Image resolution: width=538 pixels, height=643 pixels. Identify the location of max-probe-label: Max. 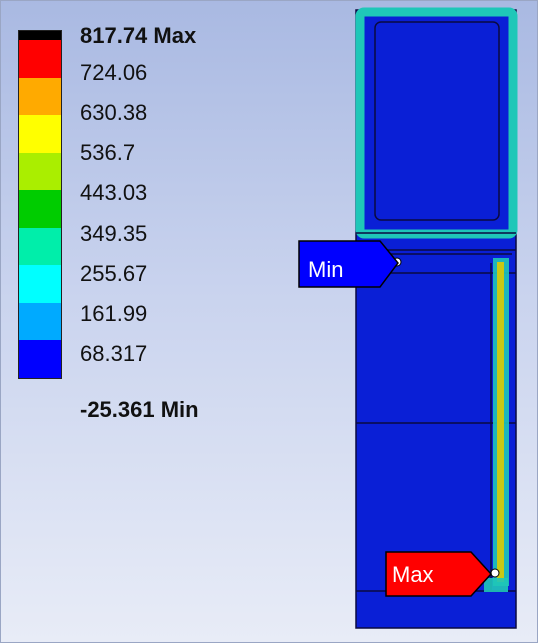
(413, 574).